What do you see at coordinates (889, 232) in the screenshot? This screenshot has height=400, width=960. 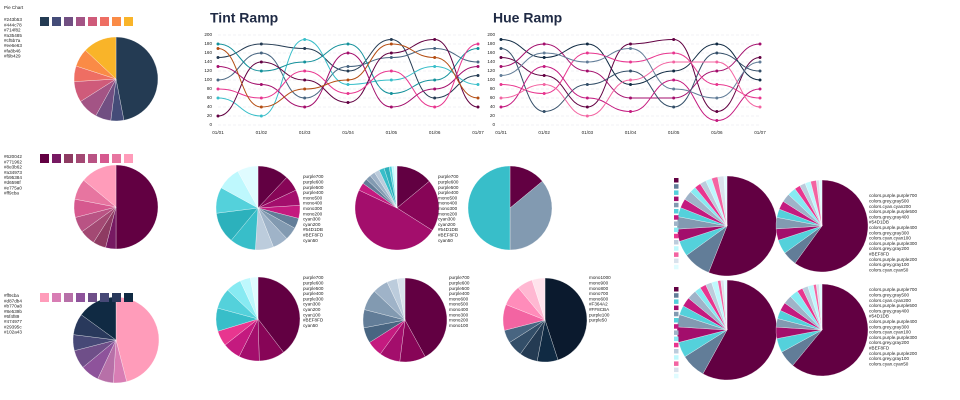 I see `legend-label: colors.grey.gray300` at bounding box center [889, 232].